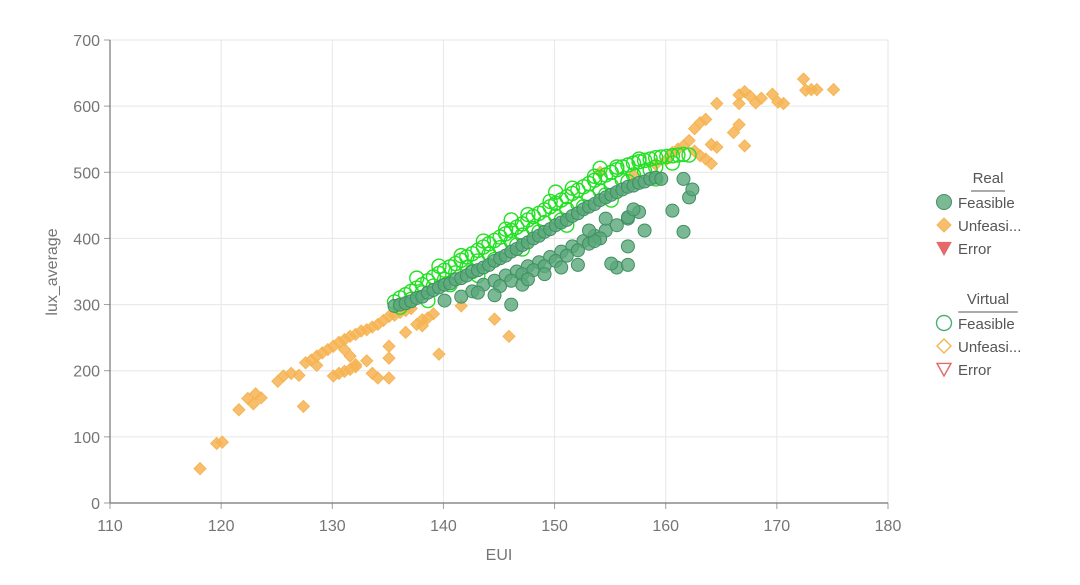  I want to click on y-tick-label: 700, so click(86, 41).